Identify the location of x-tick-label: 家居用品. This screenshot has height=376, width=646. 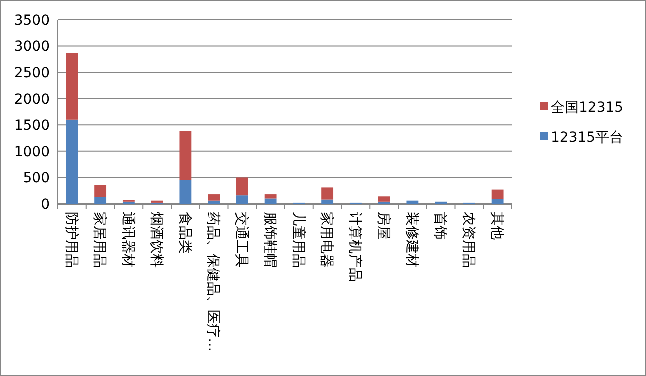
(100, 240).